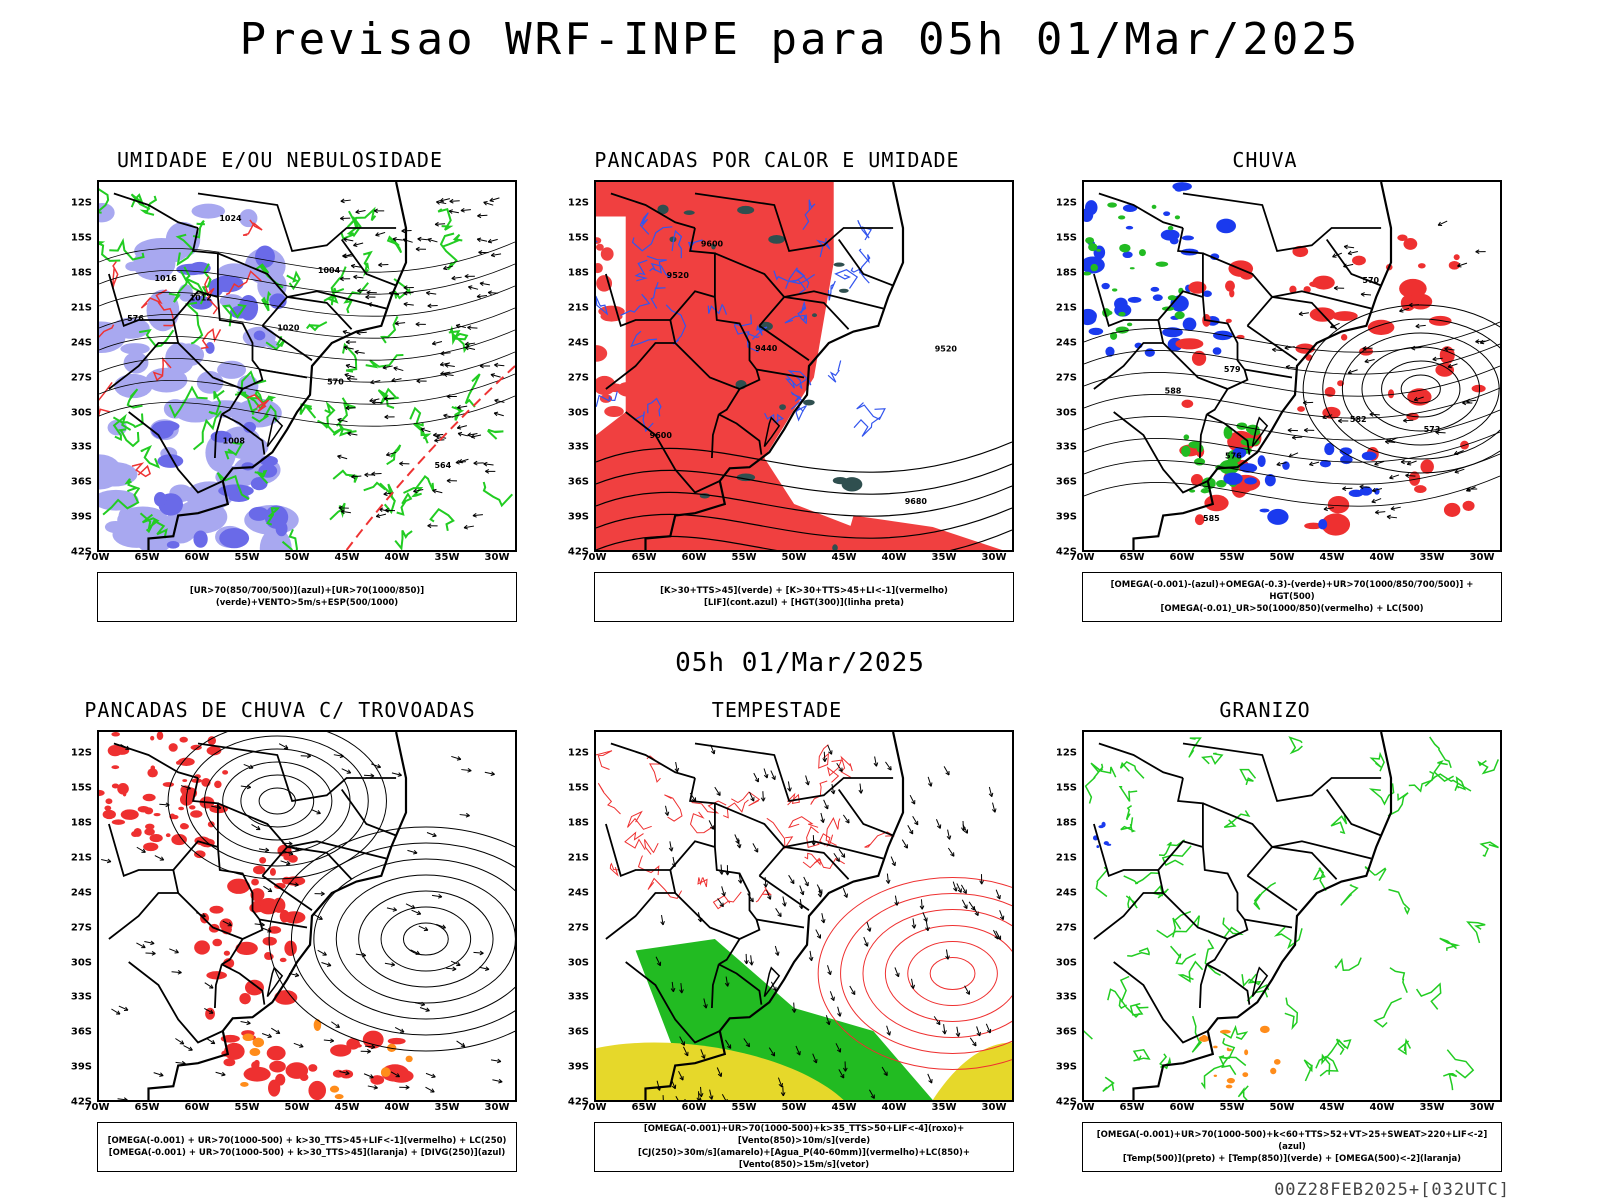 This screenshot has width=1600, height=1200. Describe the element at coordinates (1066, 753) in the screenshot. I see `latitude-tick: 12S` at that location.